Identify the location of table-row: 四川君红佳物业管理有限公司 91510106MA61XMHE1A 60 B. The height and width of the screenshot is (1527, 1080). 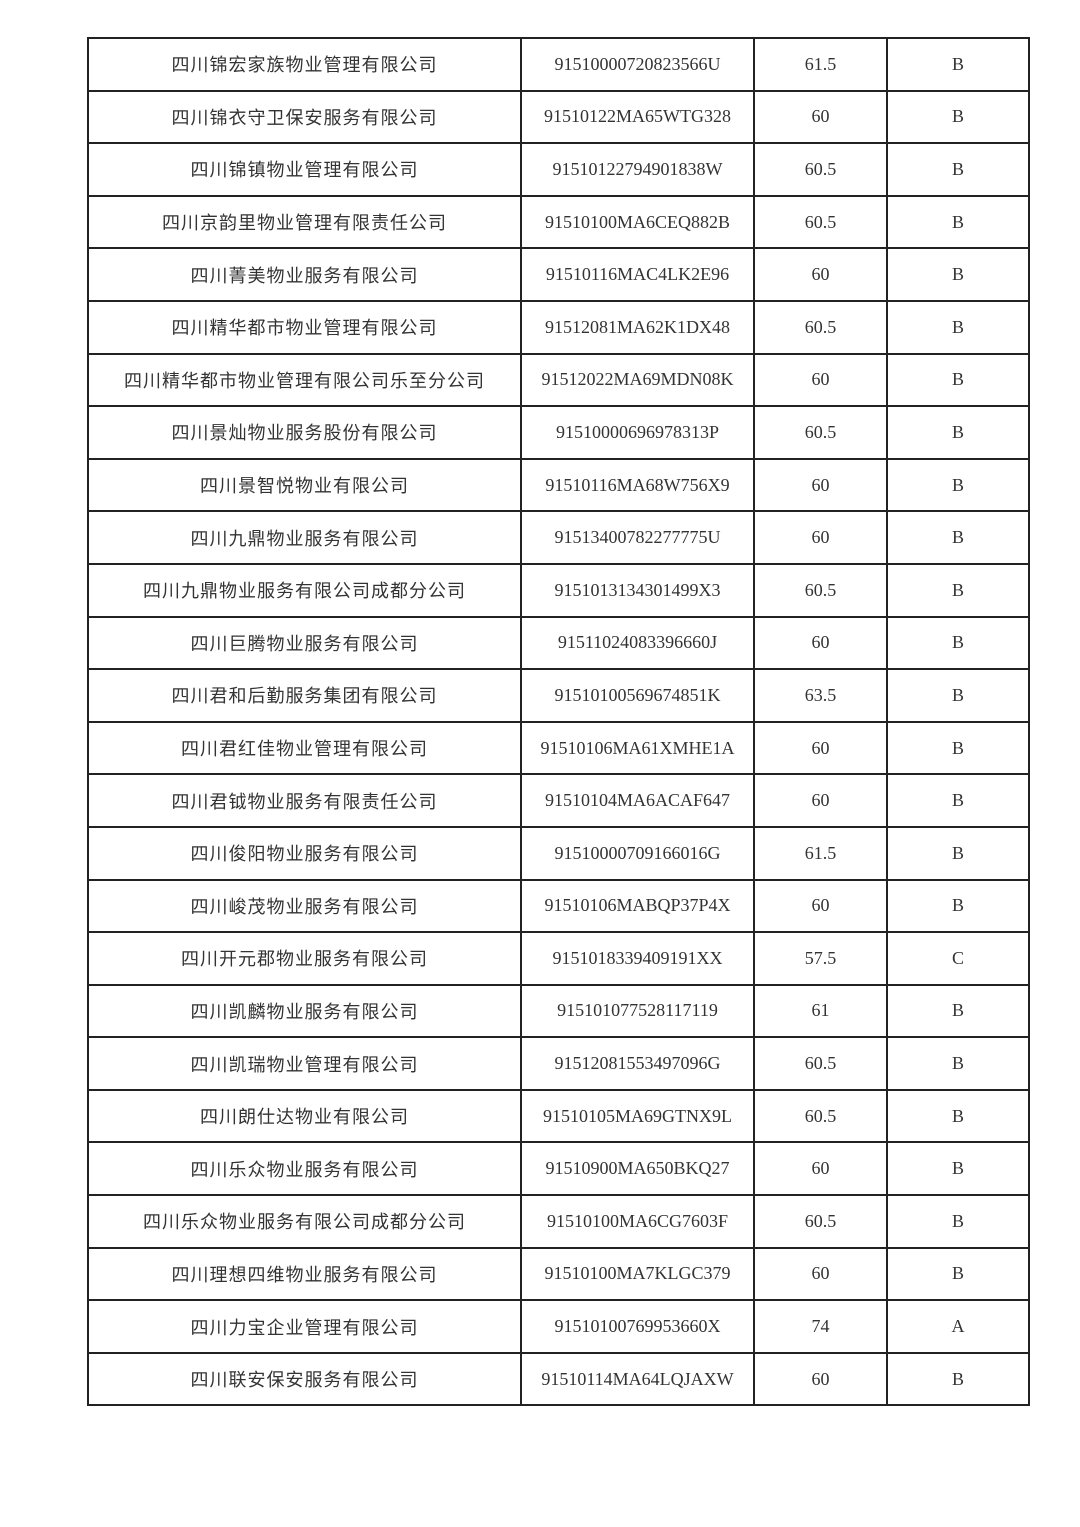
(558, 748).